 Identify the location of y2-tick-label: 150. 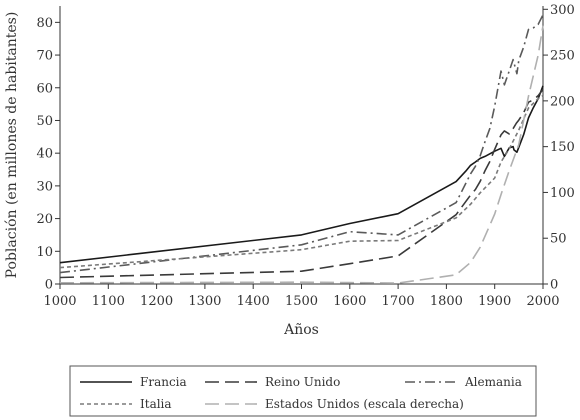
(562, 147).